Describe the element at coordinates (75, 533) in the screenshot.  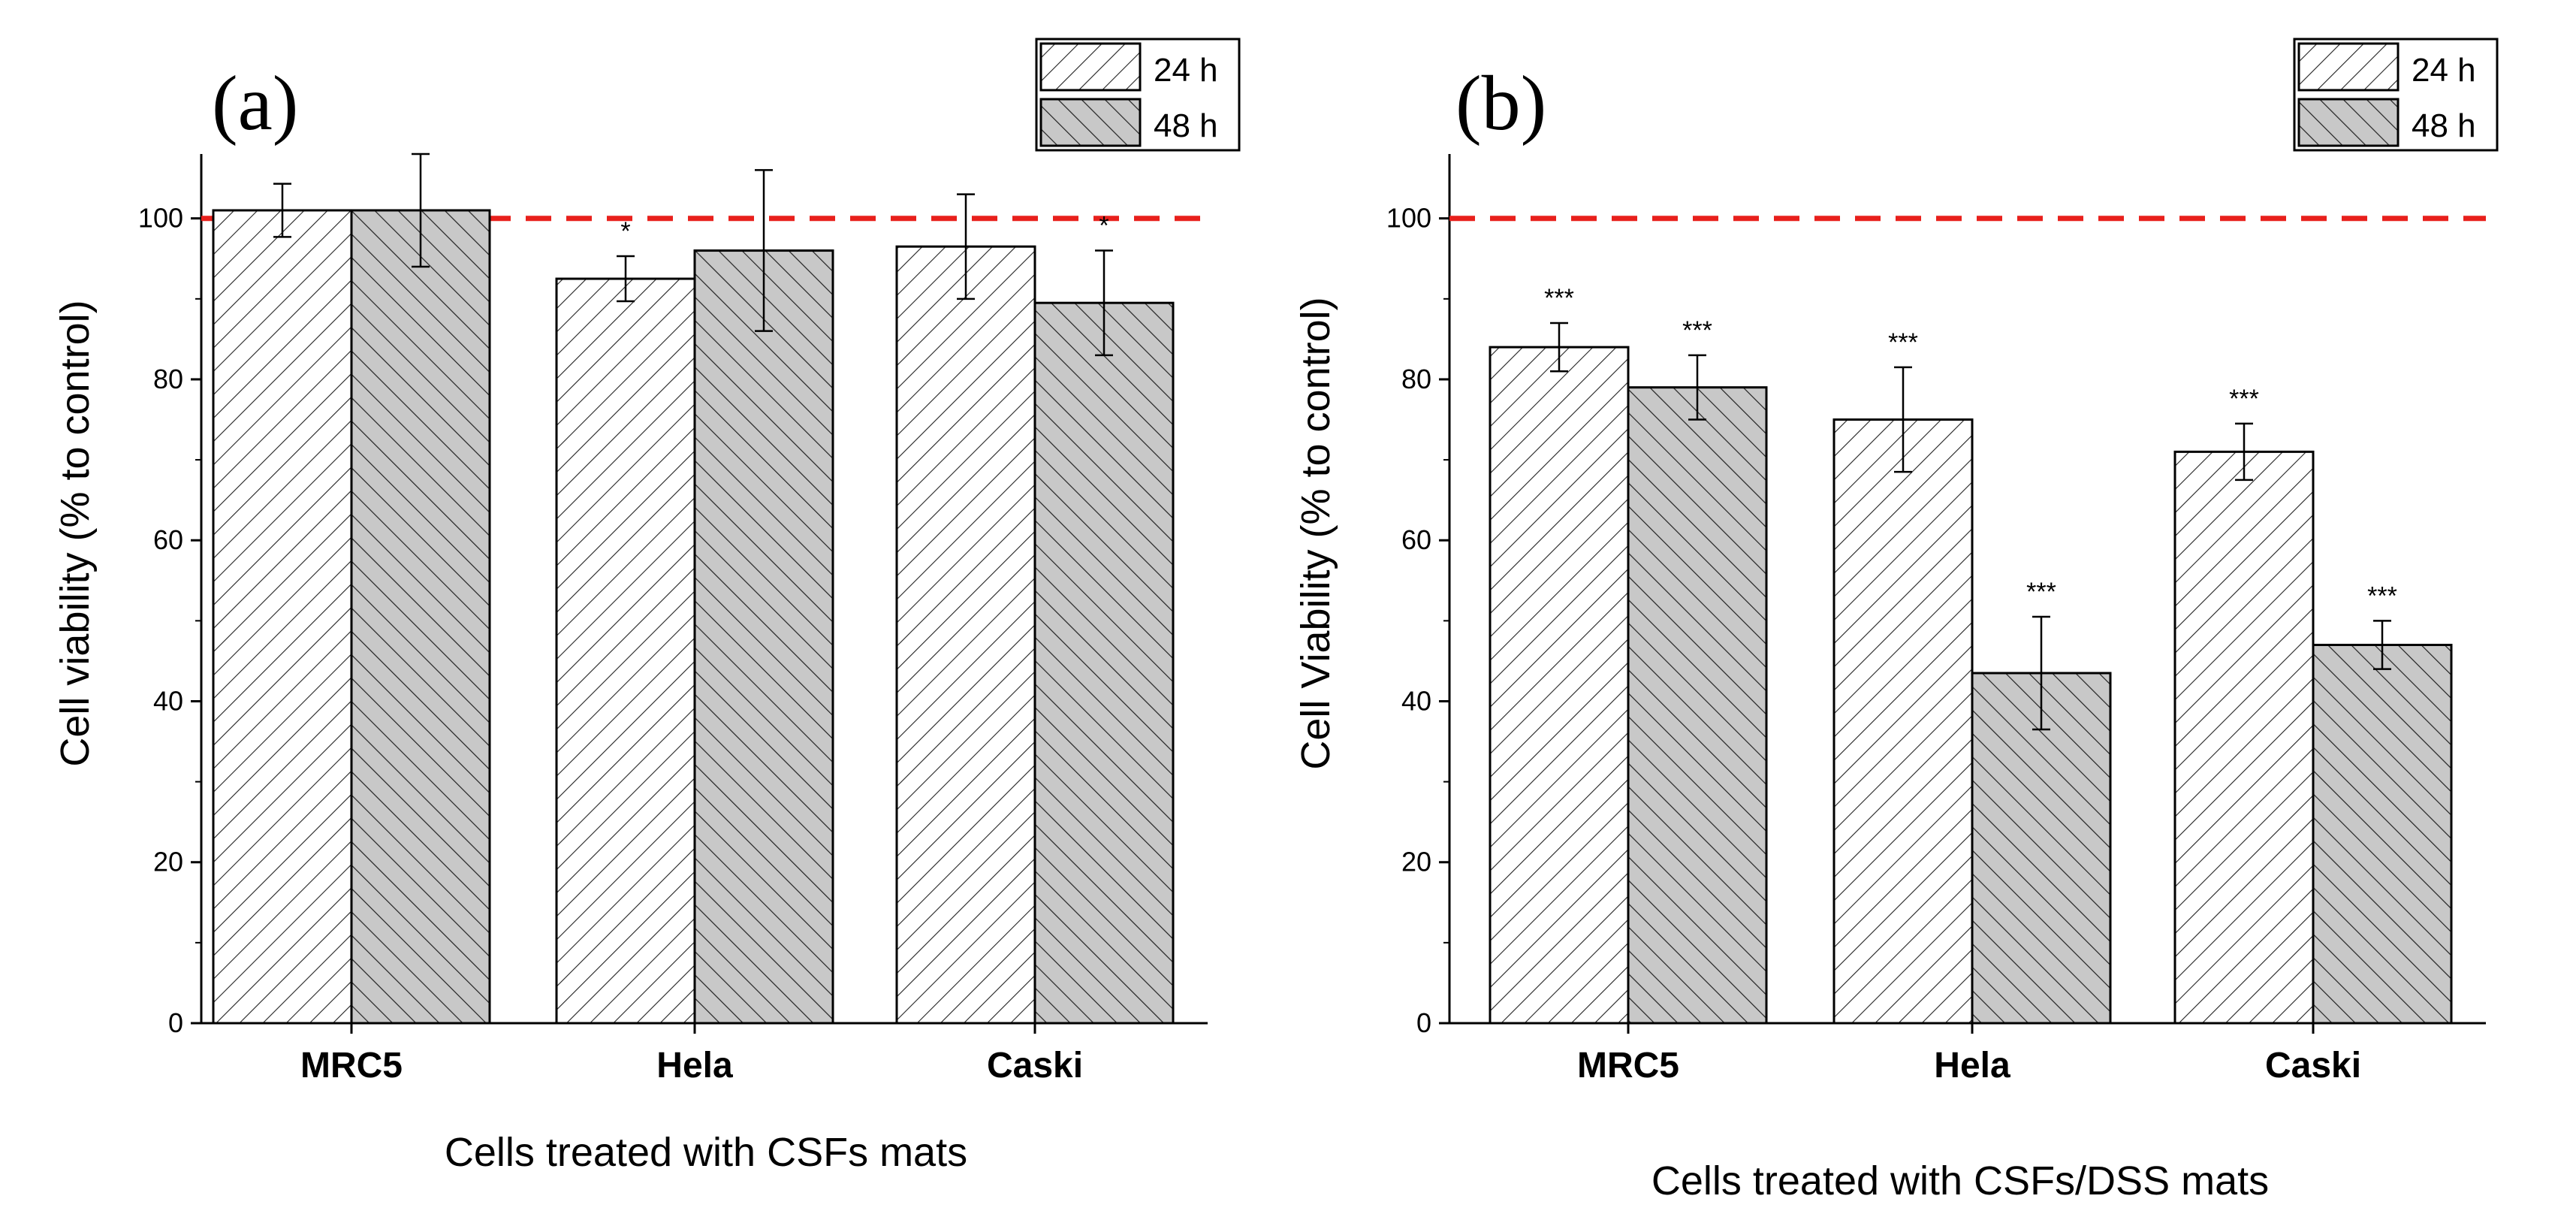
I see `y-axis-title: Cell viability (% to control)` at that location.